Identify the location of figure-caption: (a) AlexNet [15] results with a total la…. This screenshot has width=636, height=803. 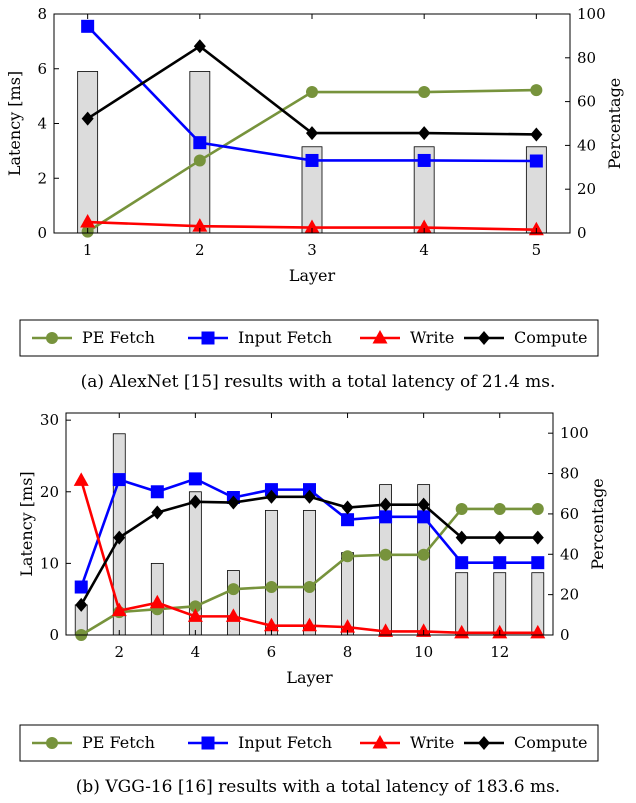
(318, 382).